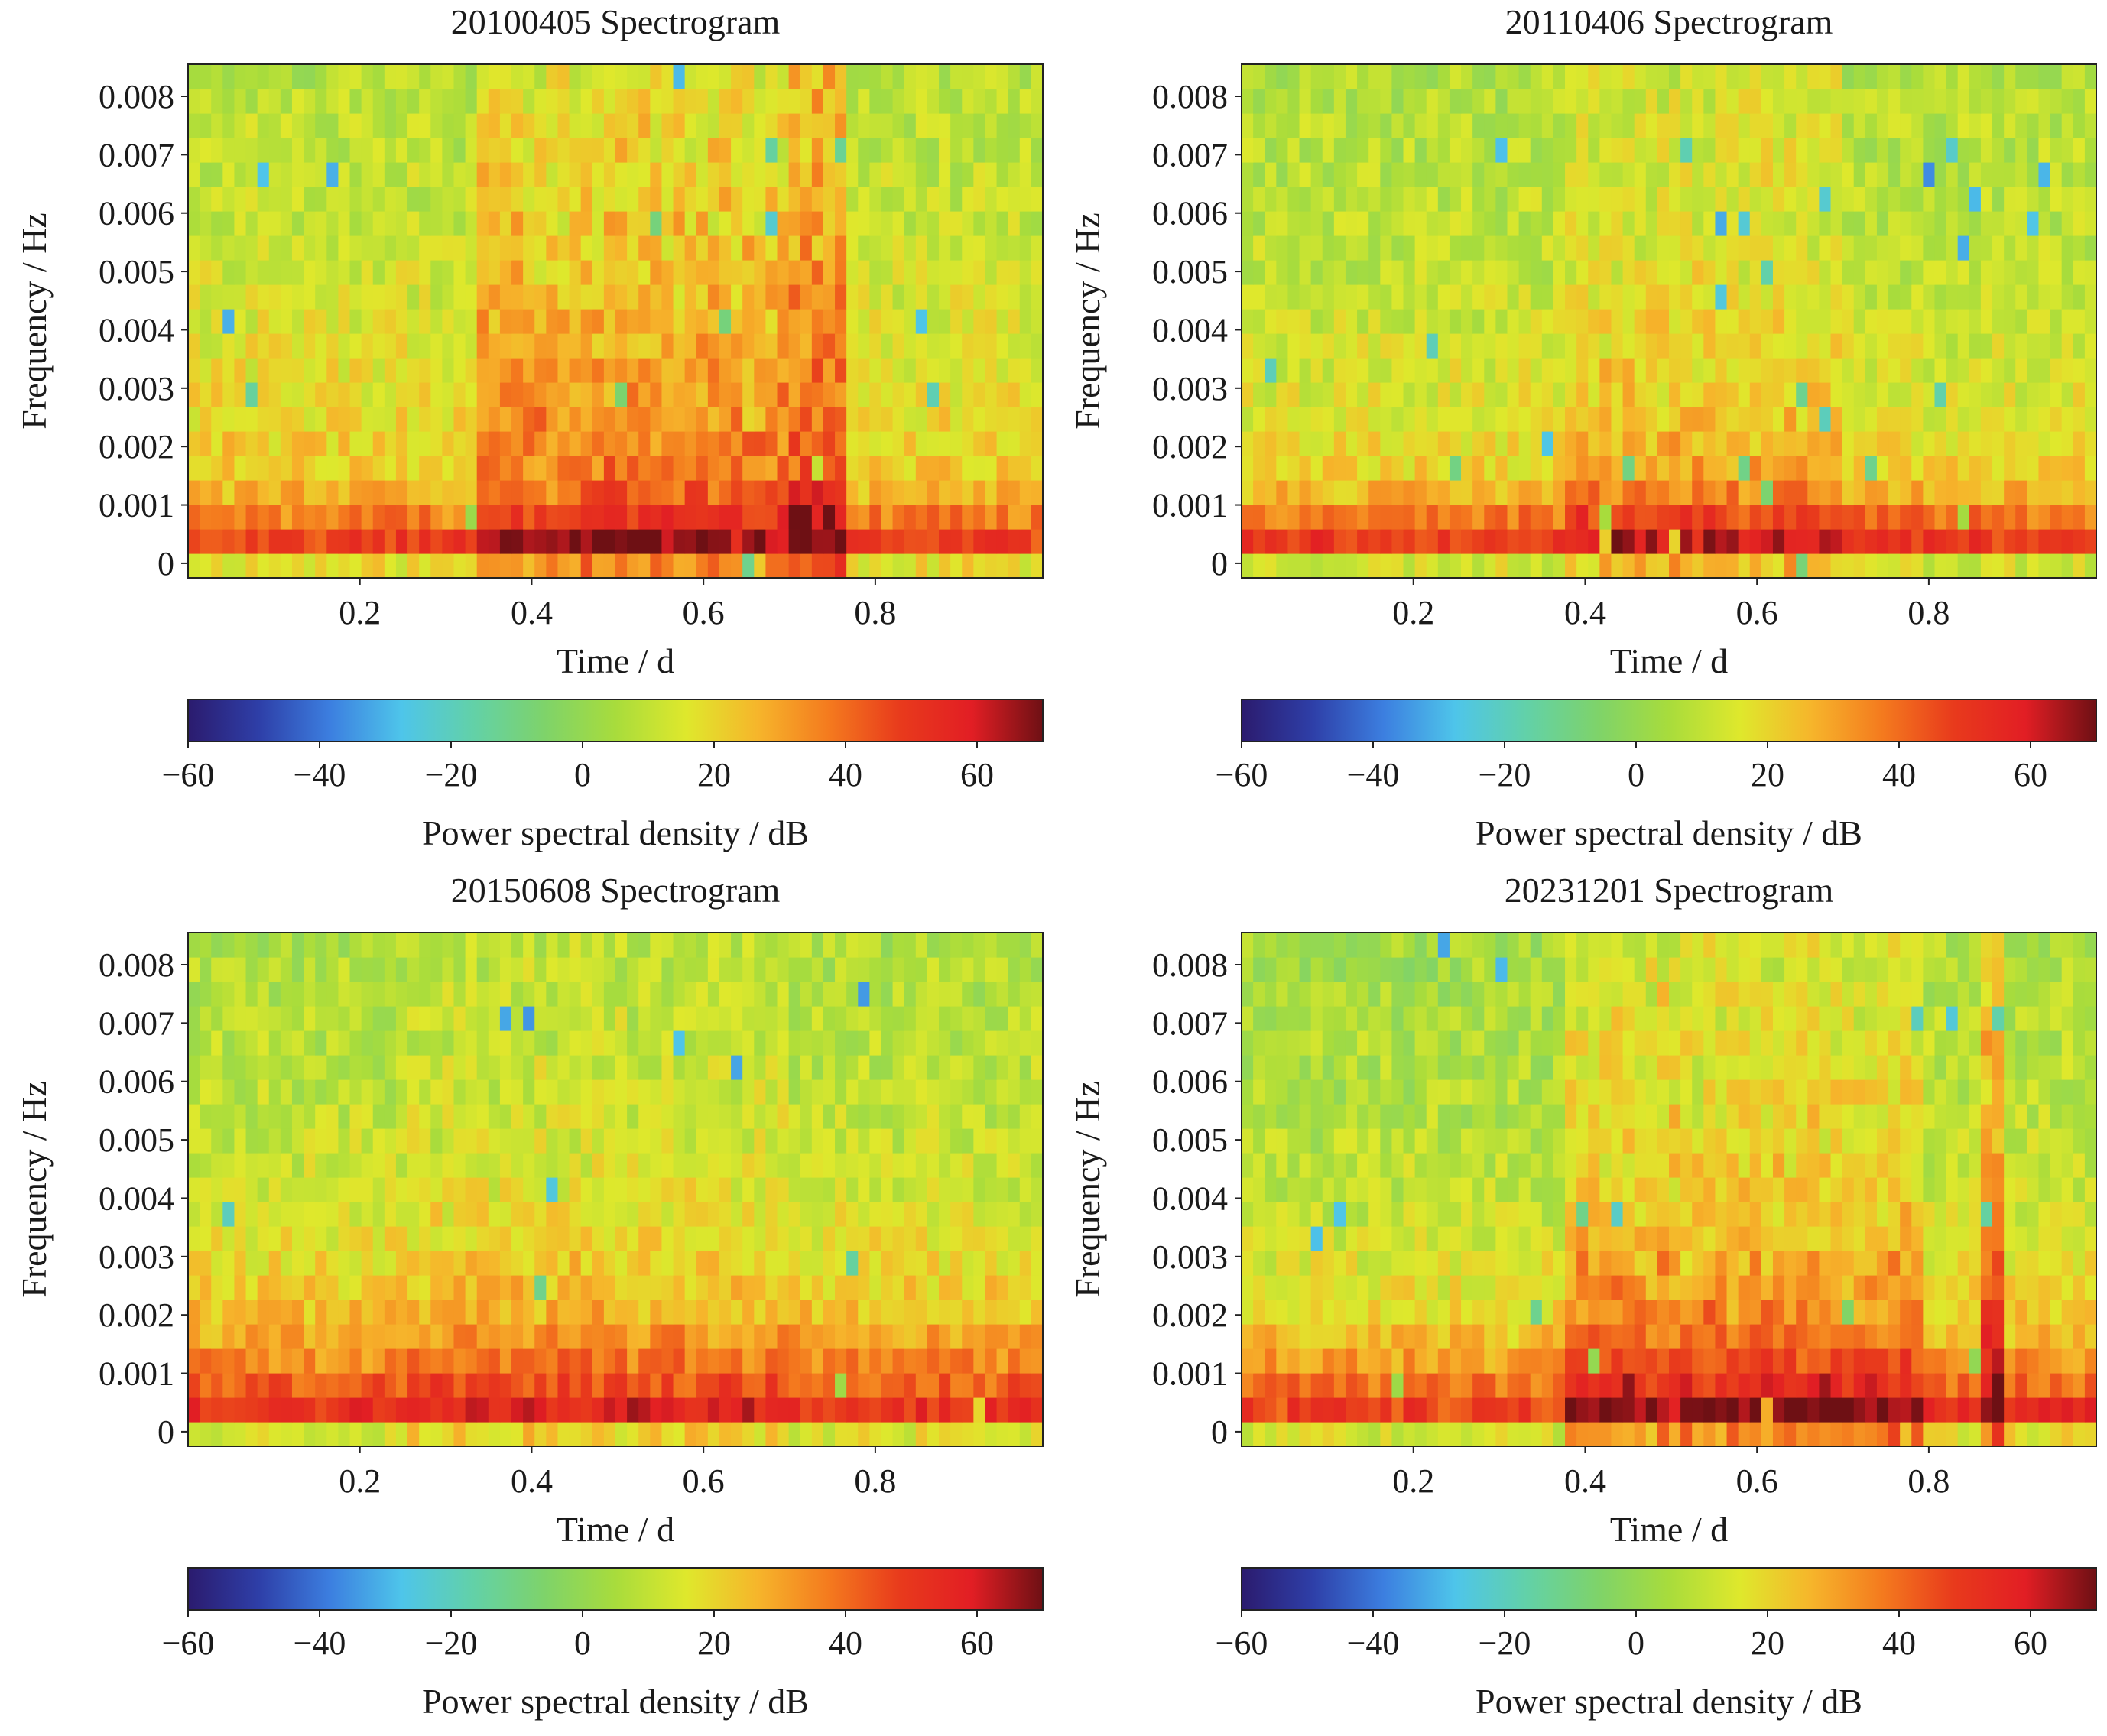 This screenshot has height=1736, width=2107. I want to click on heatmap-cells, so click(616, 321).